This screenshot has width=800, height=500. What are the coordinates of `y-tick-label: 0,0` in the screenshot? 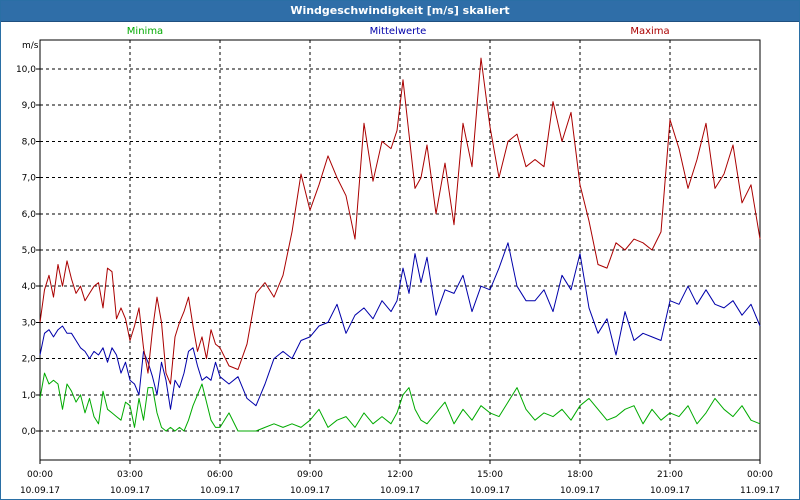 It's located at (29, 432).